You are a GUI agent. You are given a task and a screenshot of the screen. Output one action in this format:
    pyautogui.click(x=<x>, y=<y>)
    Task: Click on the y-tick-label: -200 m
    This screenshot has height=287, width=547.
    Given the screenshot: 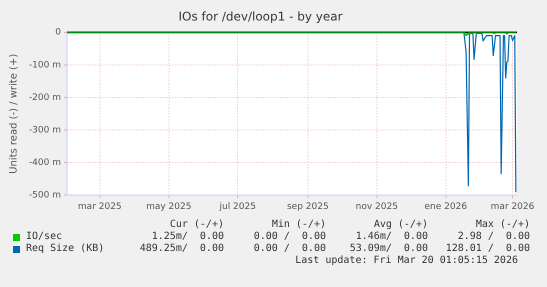 What is the action you would take?
    pyautogui.click(x=44, y=97)
    